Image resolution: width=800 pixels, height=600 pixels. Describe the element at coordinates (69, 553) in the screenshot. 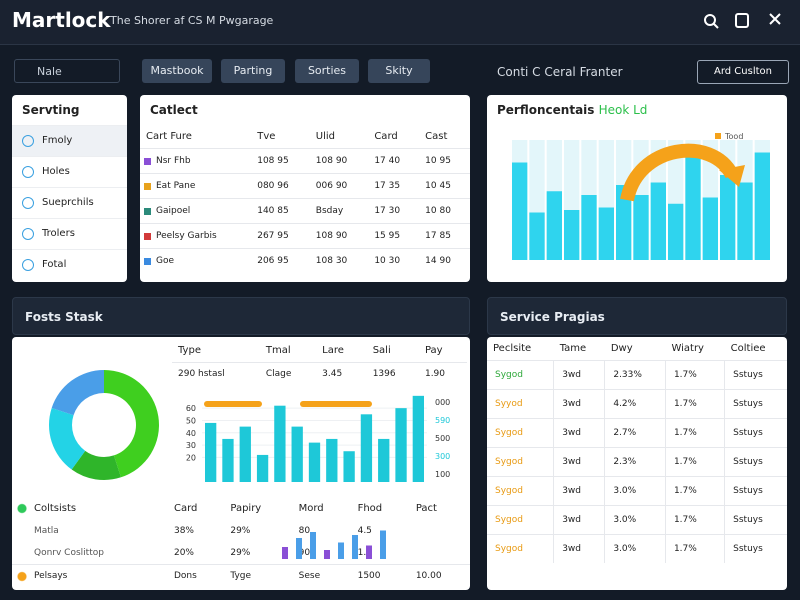

I see `cell: Qonrv Coslittop` at that location.